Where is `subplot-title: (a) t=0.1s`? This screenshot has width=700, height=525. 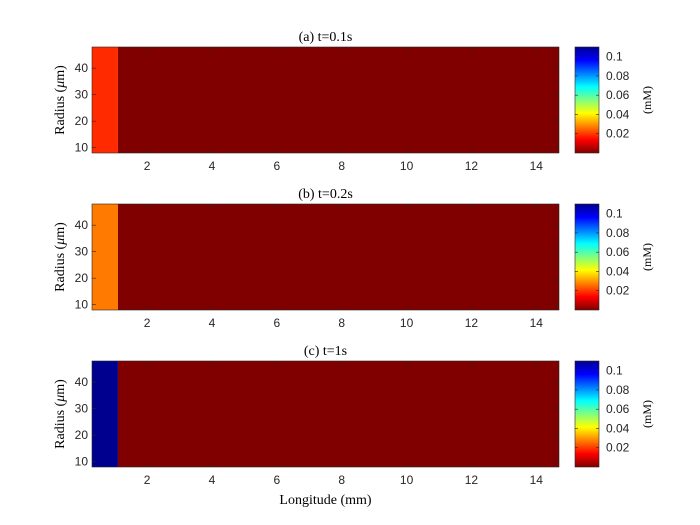 subplot-title: (a) t=0.1s is located at coordinates (326, 37).